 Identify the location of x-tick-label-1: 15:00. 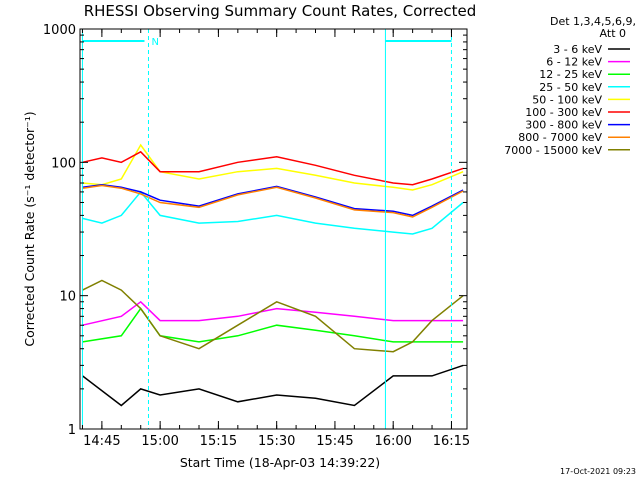
(159, 441).